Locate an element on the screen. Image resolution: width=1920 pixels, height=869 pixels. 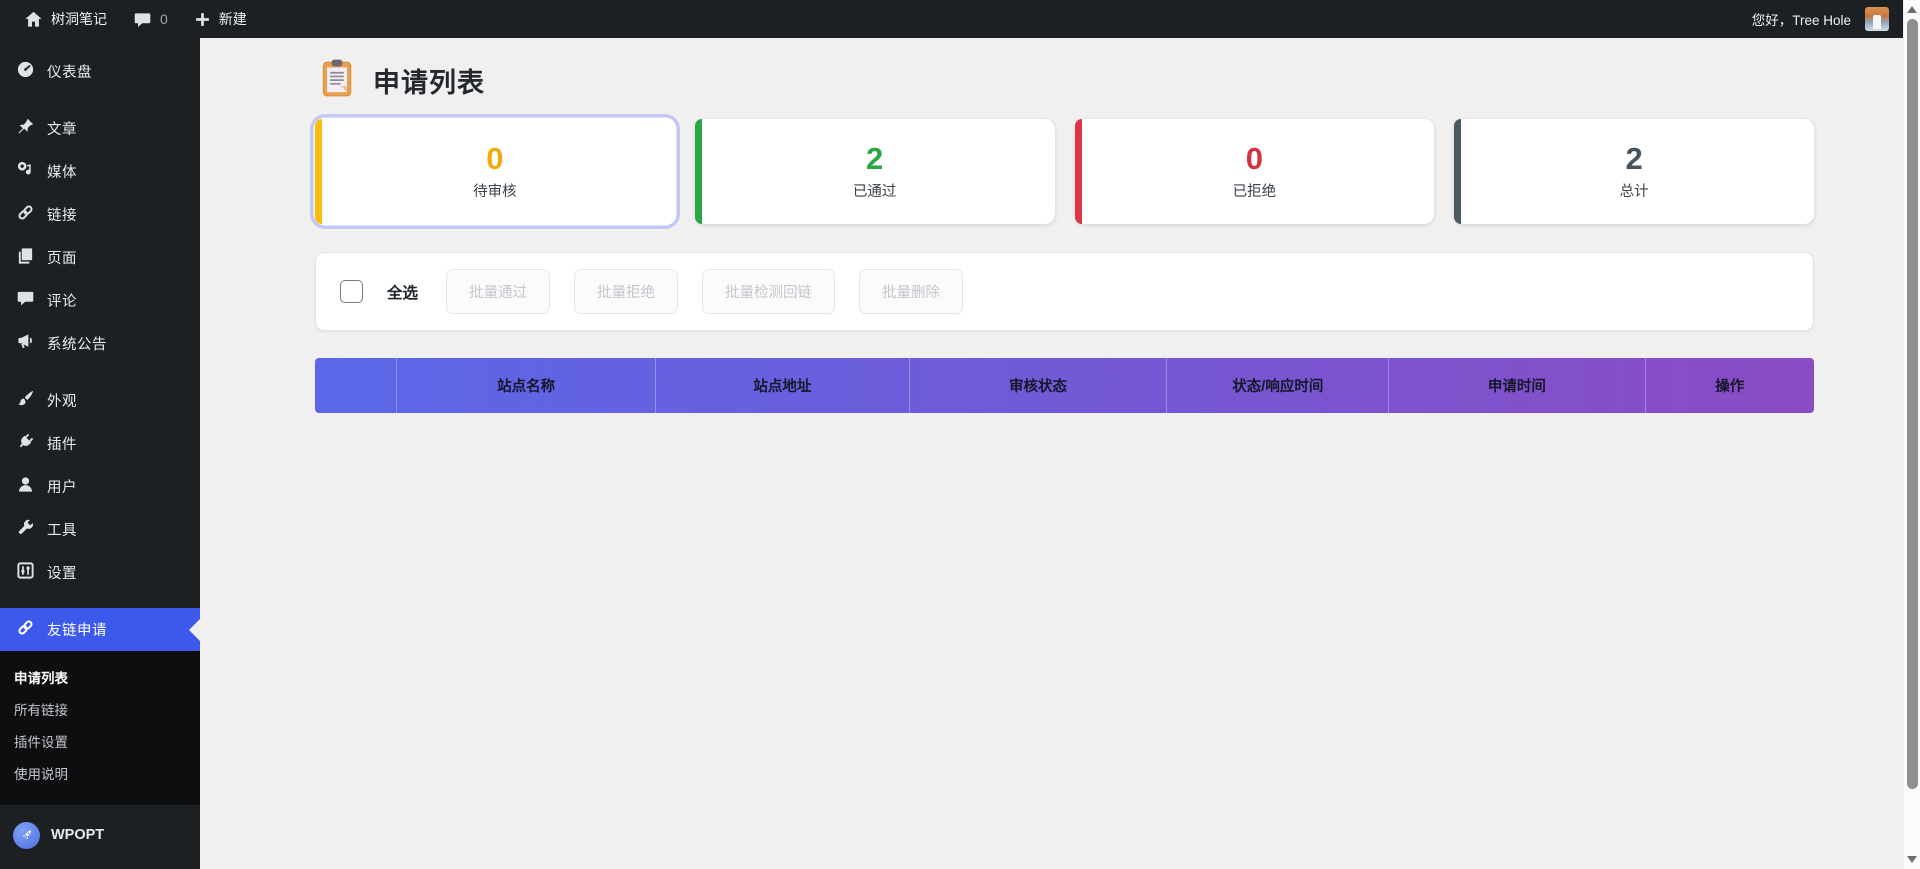
sidebar-item-label: 链接 is located at coordinates (62, 216).